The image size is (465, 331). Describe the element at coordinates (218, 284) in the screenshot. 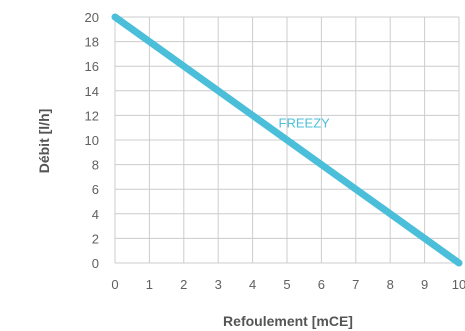

I see `x-tick-label: 3` at that location.